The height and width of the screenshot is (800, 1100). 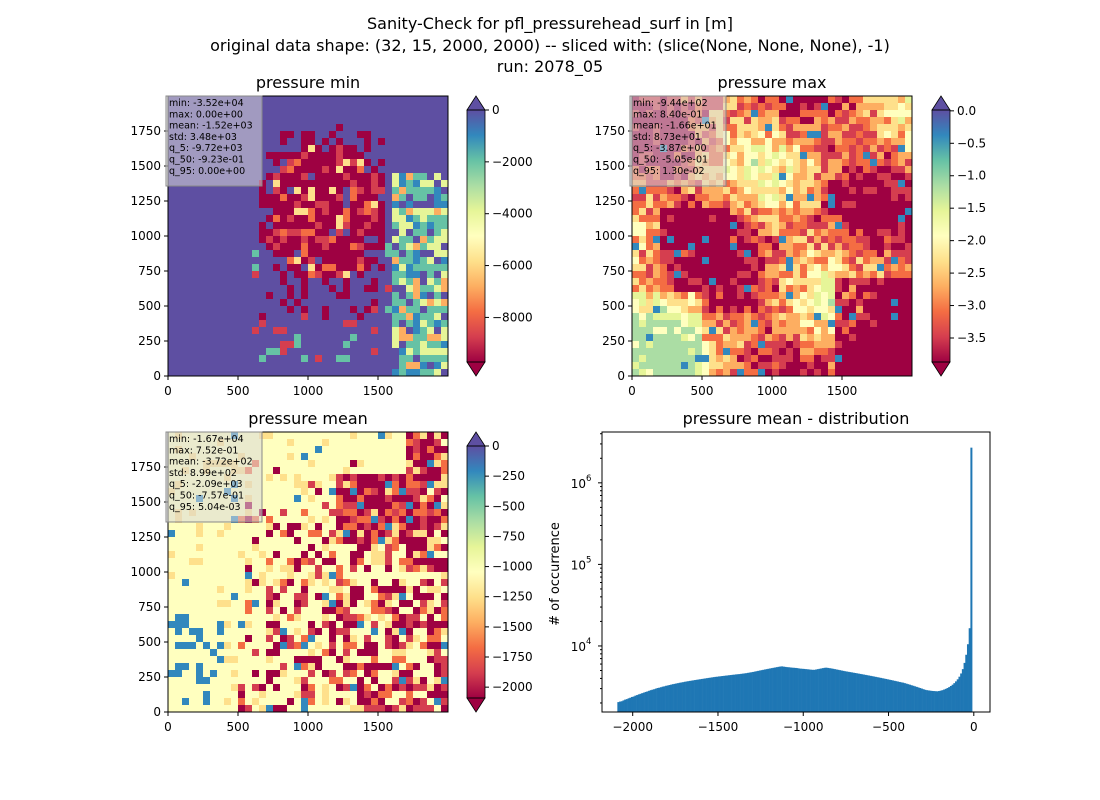 I want to click on stats-line: min: -1.67e+04, so click(x=206, y=439).